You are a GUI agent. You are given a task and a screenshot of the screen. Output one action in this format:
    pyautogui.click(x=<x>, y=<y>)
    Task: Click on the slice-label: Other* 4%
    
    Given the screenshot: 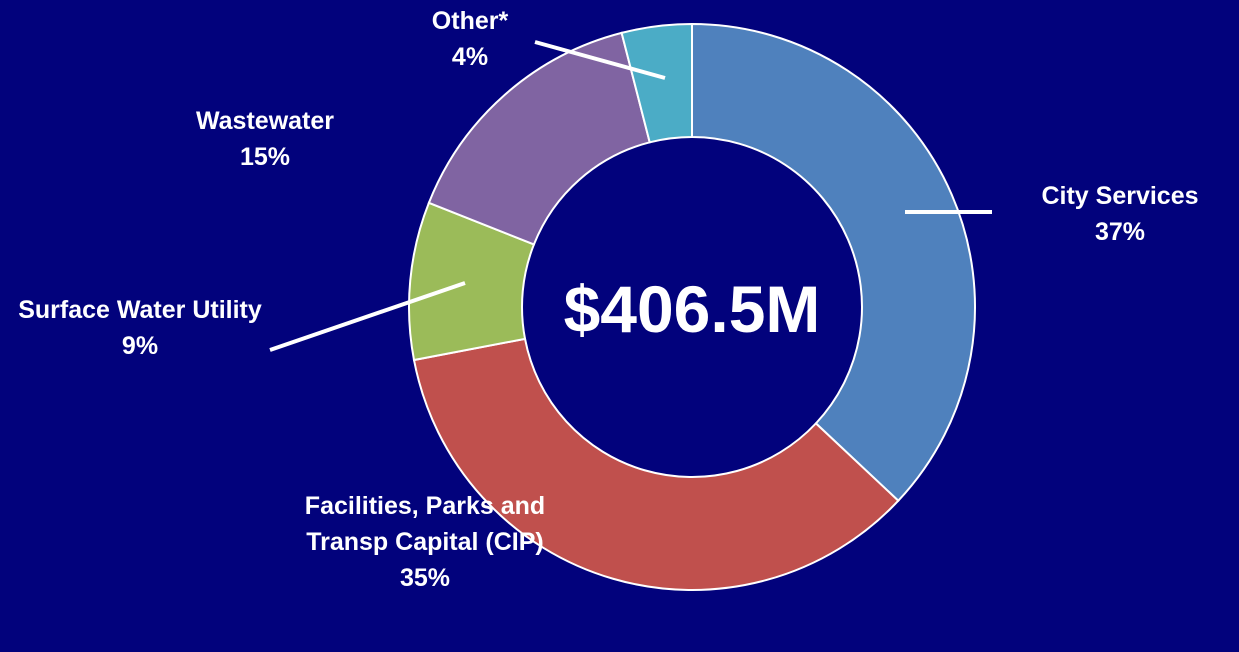 What is the action you would take?
    pyautogui.click(x=470, y=39)
    